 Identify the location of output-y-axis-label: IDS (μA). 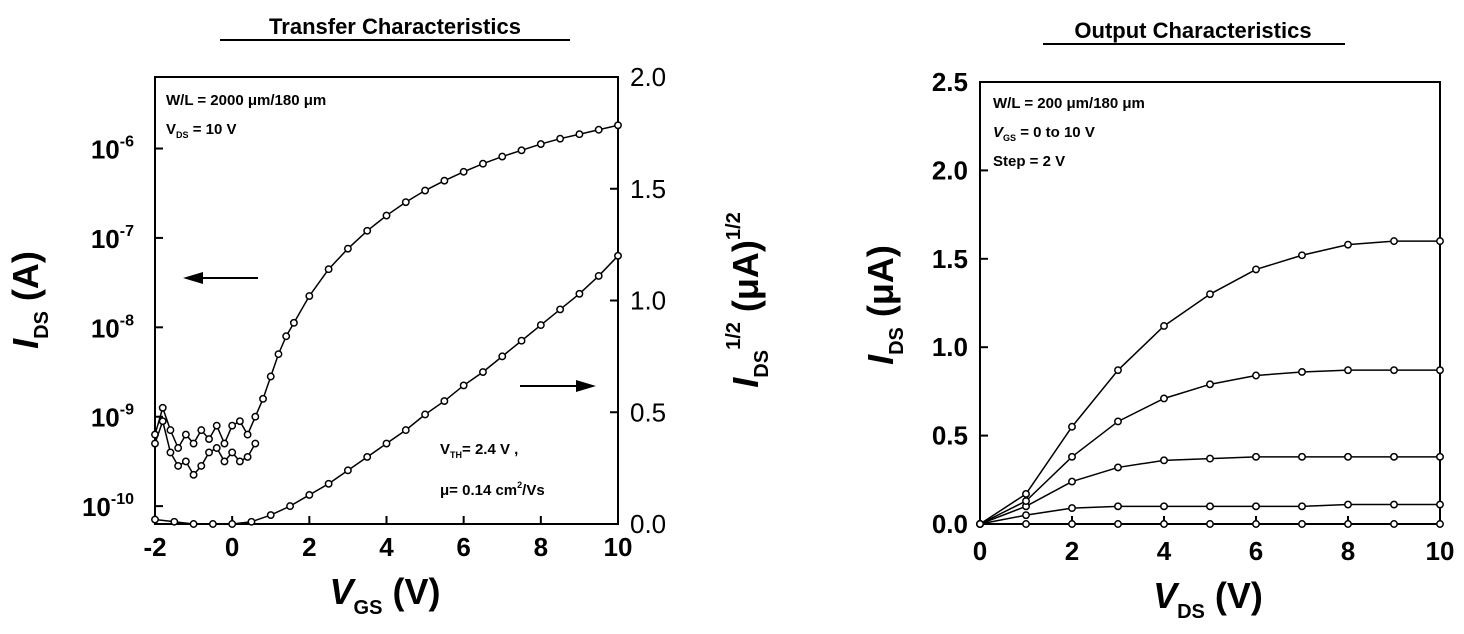
(884, 305).